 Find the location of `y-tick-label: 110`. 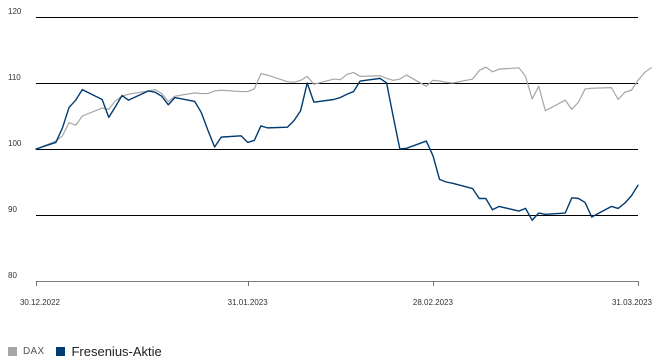

y-tick-label: 110 is located at coordinates (14, 77).